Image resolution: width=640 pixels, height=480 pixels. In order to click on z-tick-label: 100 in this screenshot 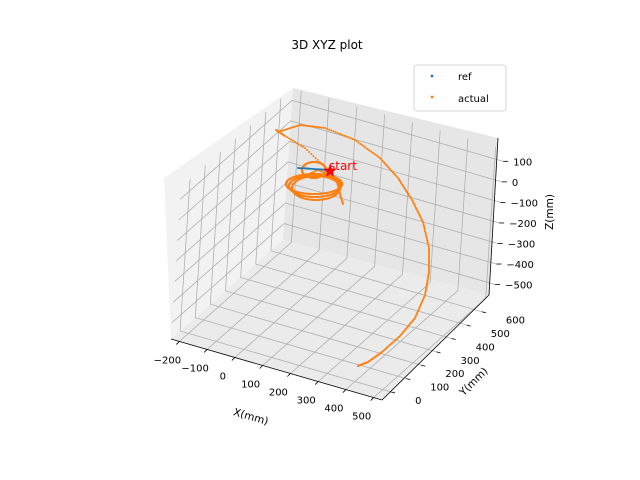, I will do `click(522, 162)`.